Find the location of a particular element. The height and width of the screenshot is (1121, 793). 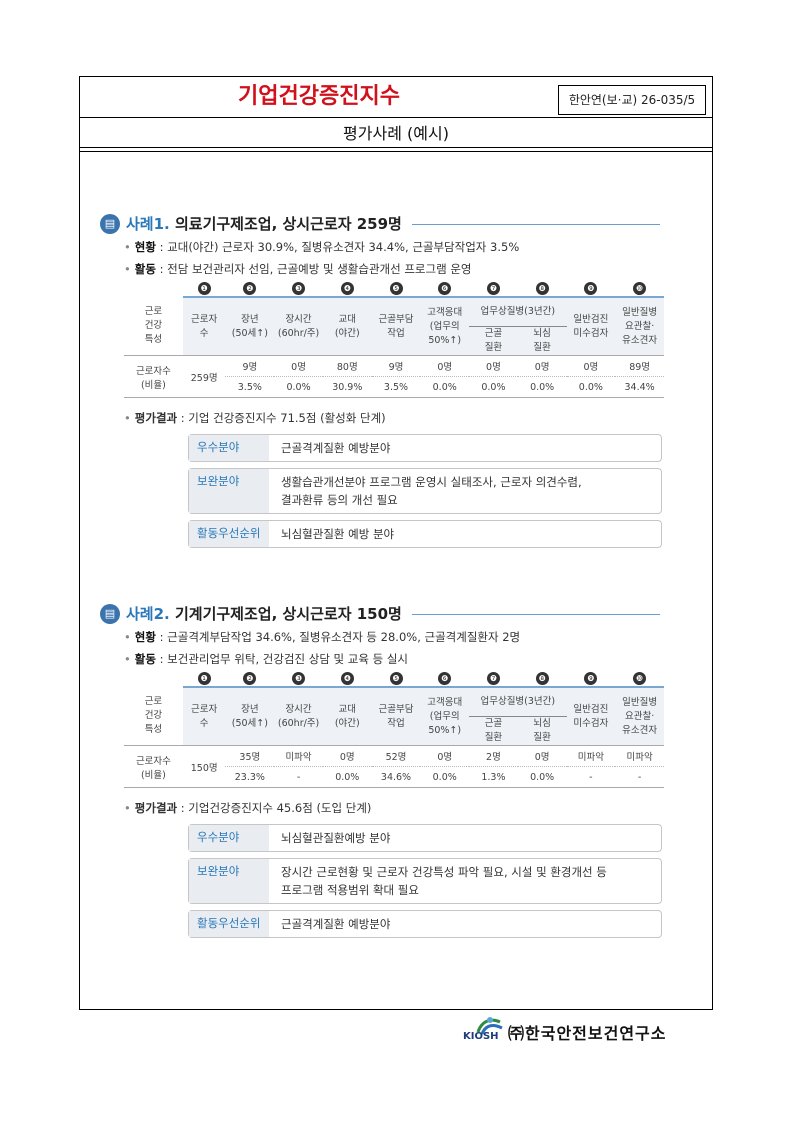

activity-line: 활동 : 보건관리업무 위탁, 건강검진 상담 및 교육 등 실시 is located at coordinates (397, 659).